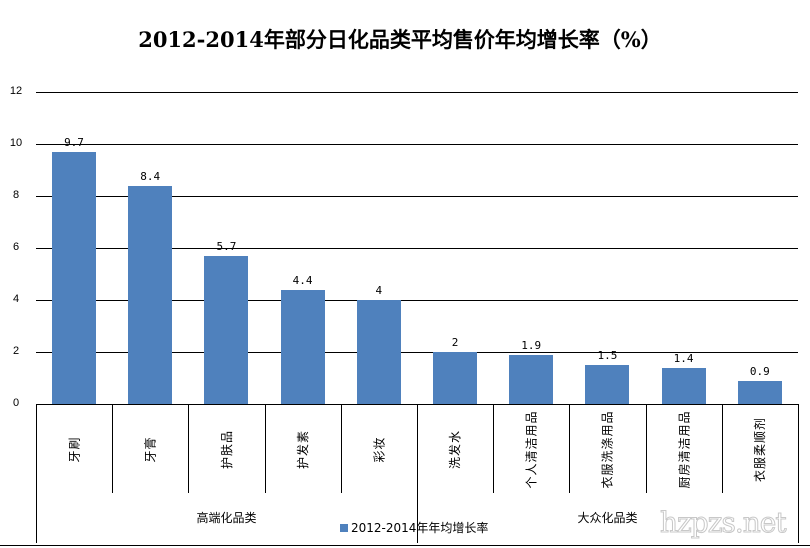 This screenshot has height=548, width=810. What do you see at coordinates (759, 371) in the screenshot?
I see `data-label: 0.9` at bounding box center [759, 371].